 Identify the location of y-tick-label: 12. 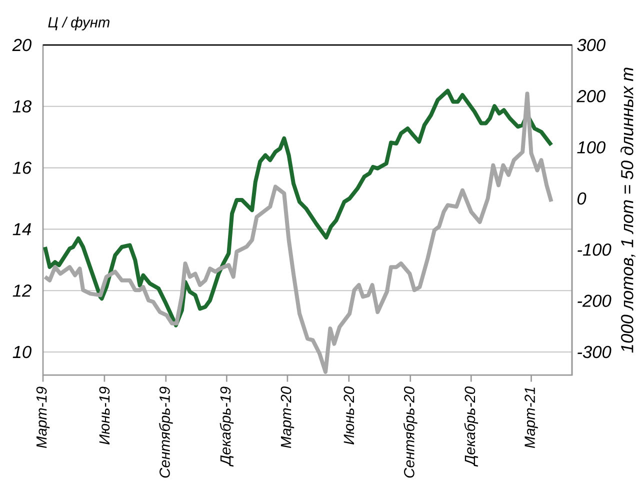
(22, 290).